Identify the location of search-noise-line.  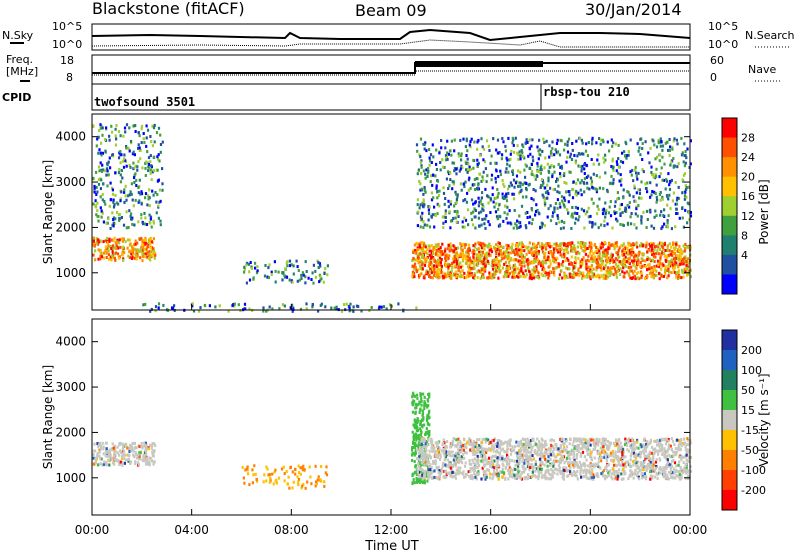
(390, 43).